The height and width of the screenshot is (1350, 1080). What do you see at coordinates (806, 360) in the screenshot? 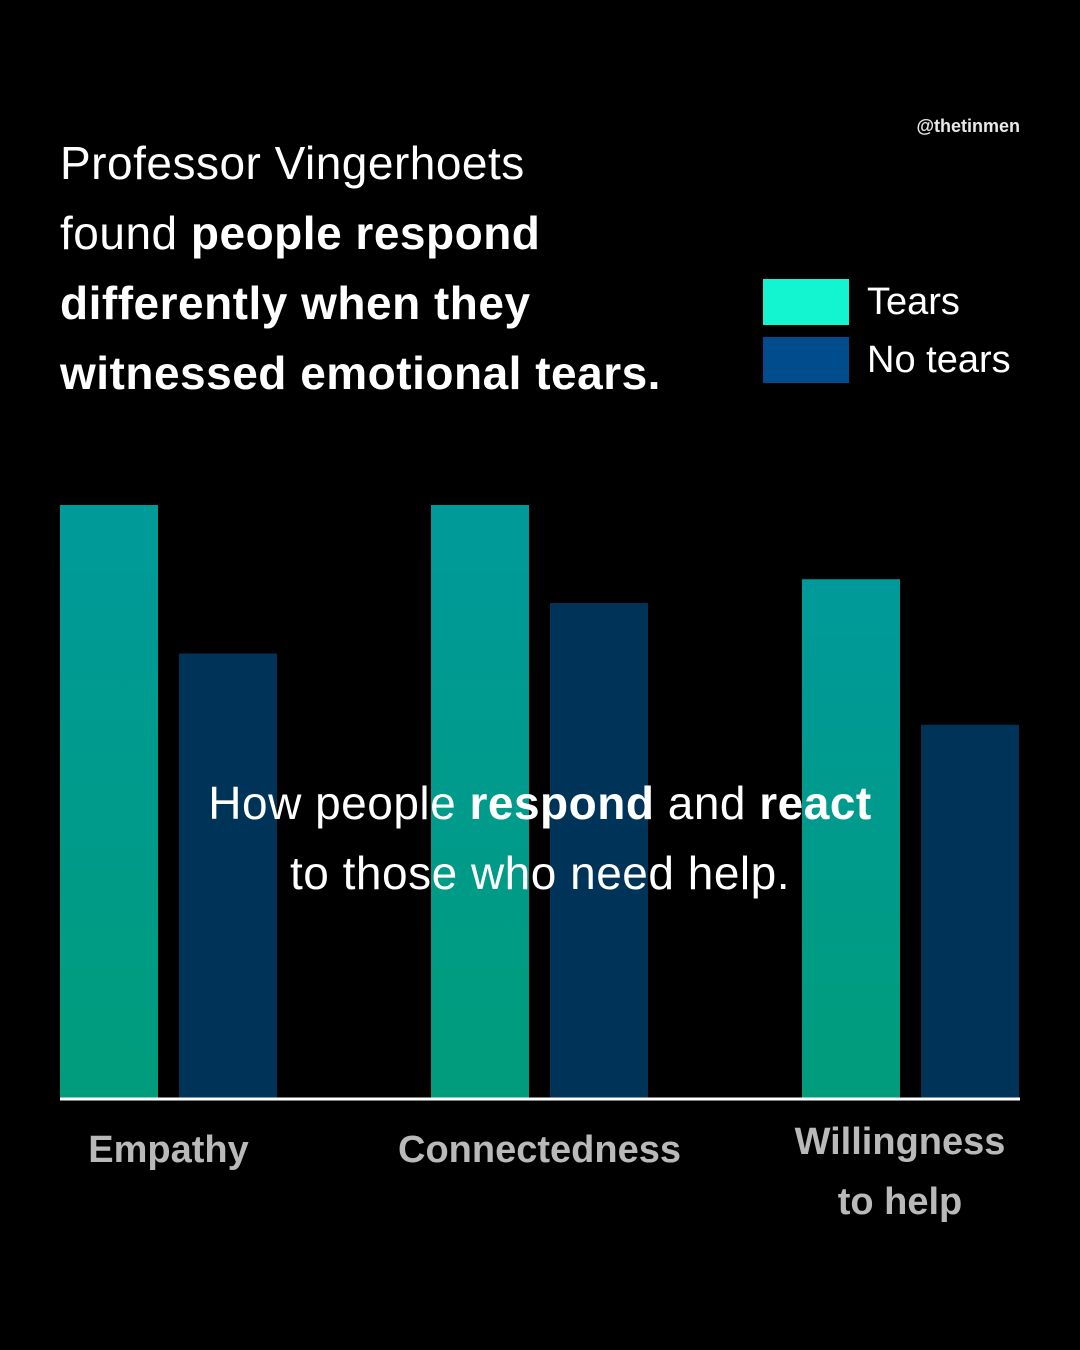
I see `legend-swatch-no-tears` at bounding box center [806, 360].